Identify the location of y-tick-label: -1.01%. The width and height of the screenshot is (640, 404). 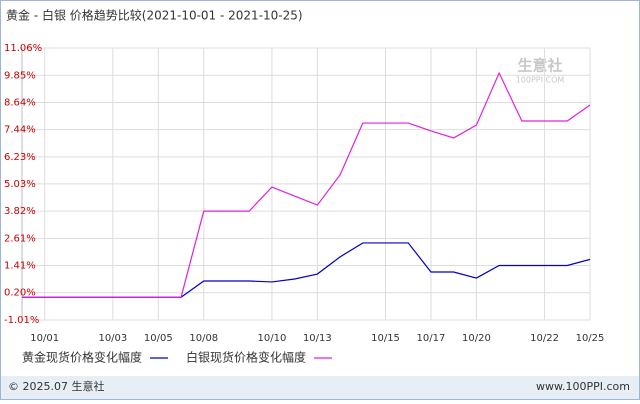
(21, 320).